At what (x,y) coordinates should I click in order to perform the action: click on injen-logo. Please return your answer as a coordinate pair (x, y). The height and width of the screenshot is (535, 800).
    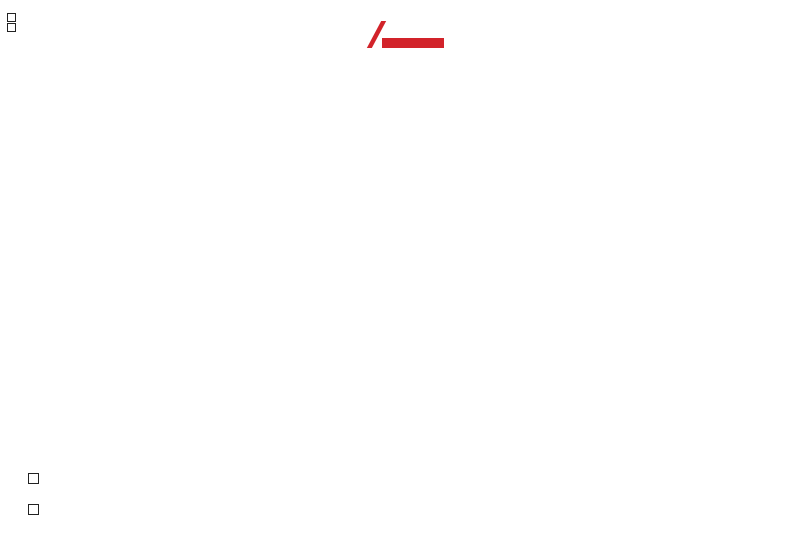
    Looking at the image, I should click on (407, 31).